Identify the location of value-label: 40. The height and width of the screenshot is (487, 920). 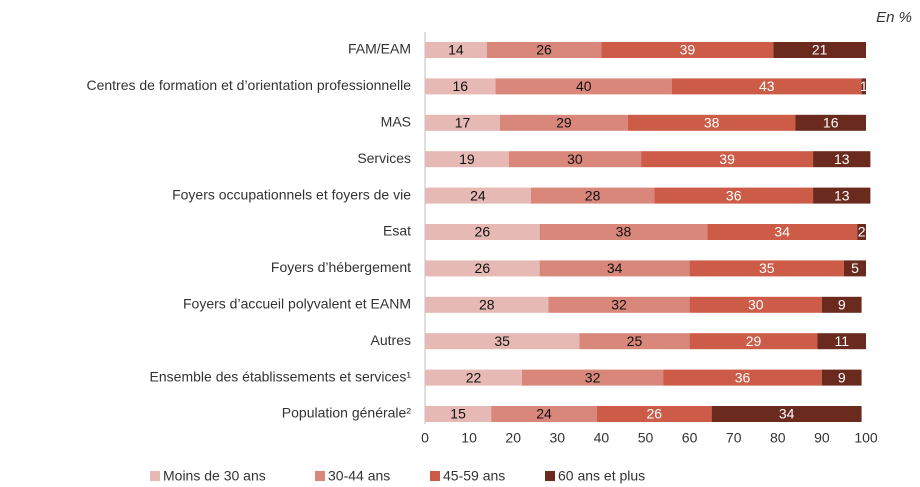
(584, 86).